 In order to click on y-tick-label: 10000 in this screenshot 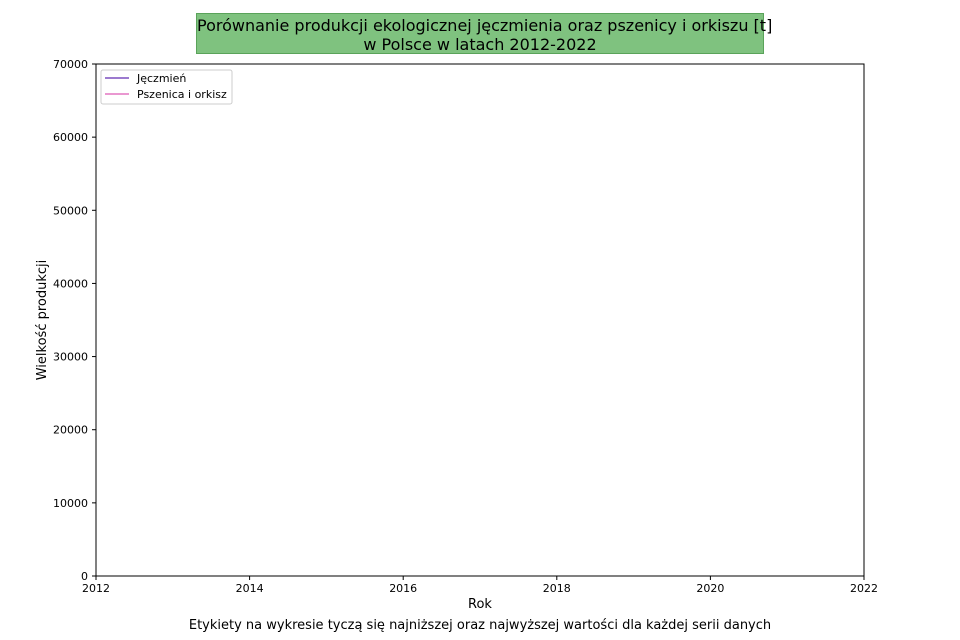, I will do `click(70, 503)`.